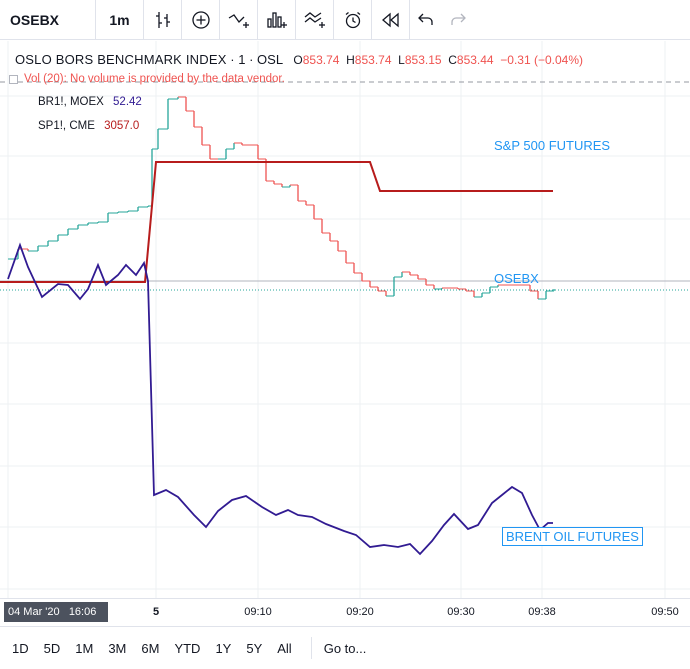  What do you see at coordinates (311, 648) in the screenshot?
I see `range-separator` at bounding box center [311, 648].